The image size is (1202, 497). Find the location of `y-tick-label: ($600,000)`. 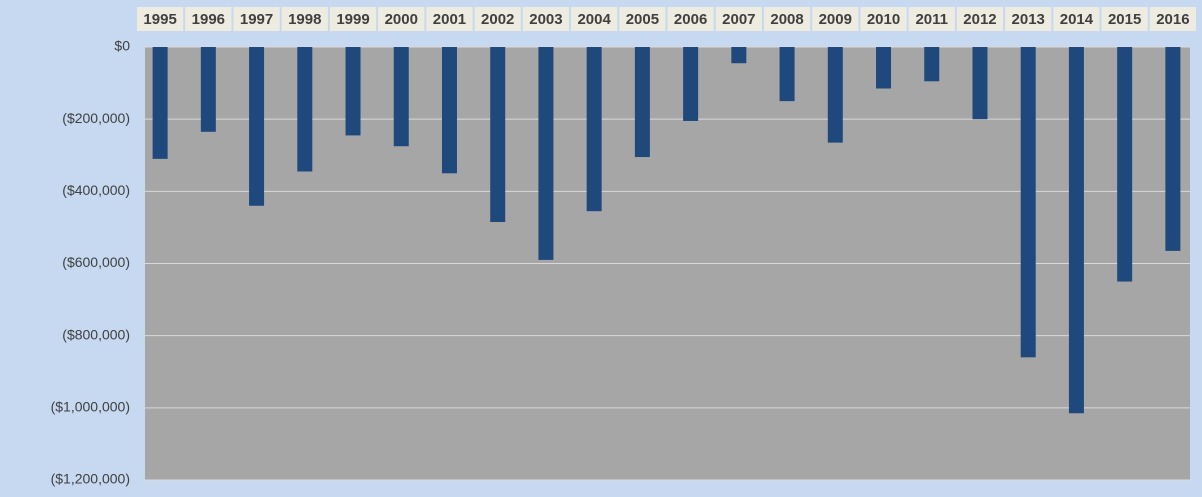

y-tick-label: ($600,000) is located at coordinates (96, 262).